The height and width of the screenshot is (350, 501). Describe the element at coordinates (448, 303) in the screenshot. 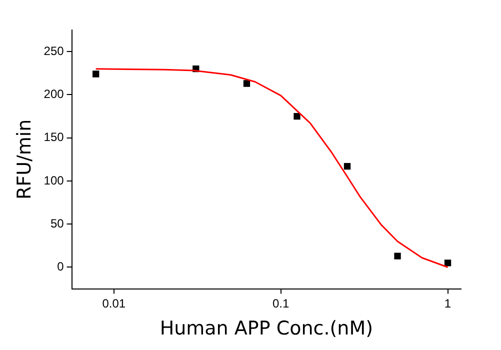

I see `x-tick-label: 1` at that location.